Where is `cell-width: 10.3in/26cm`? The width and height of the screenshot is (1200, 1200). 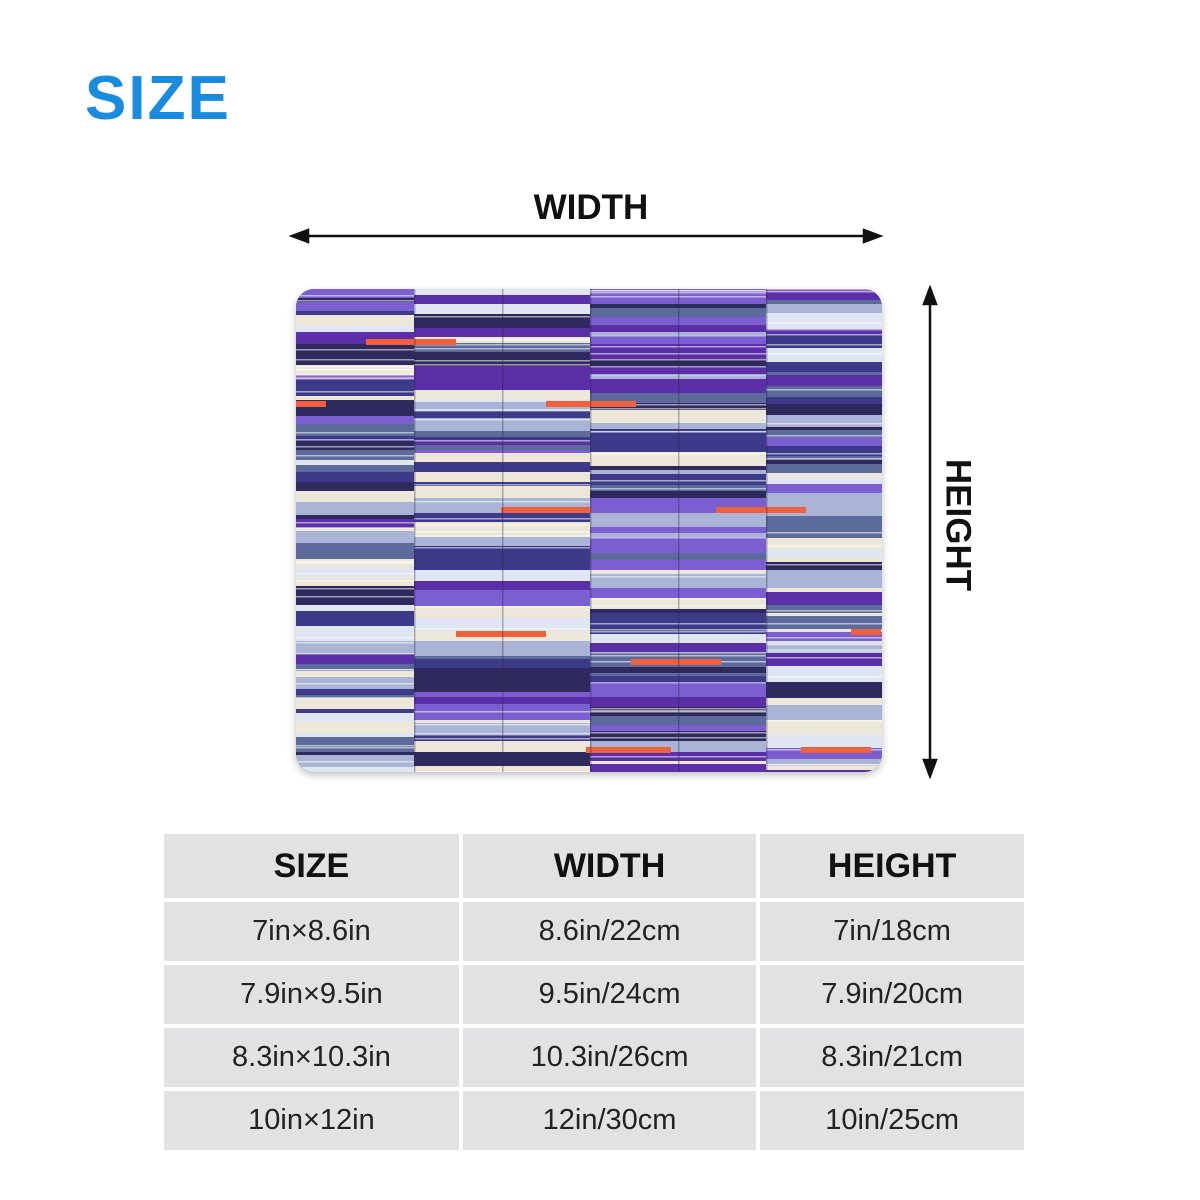
cell-width: 10.3in/26cm is located at coordinates (609, 1057).